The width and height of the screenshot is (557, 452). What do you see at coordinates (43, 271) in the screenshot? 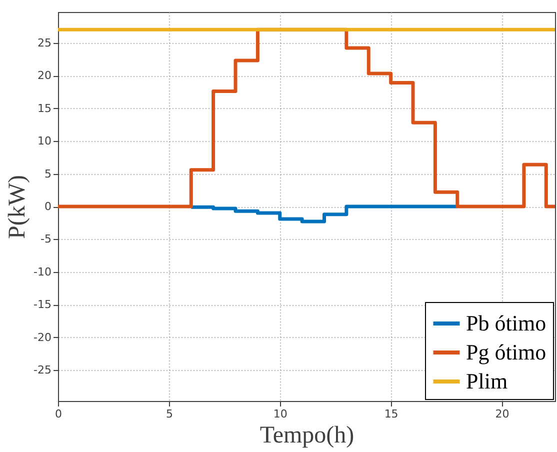
I see `y-tick-label: -10` at bounding box center [43, 271].